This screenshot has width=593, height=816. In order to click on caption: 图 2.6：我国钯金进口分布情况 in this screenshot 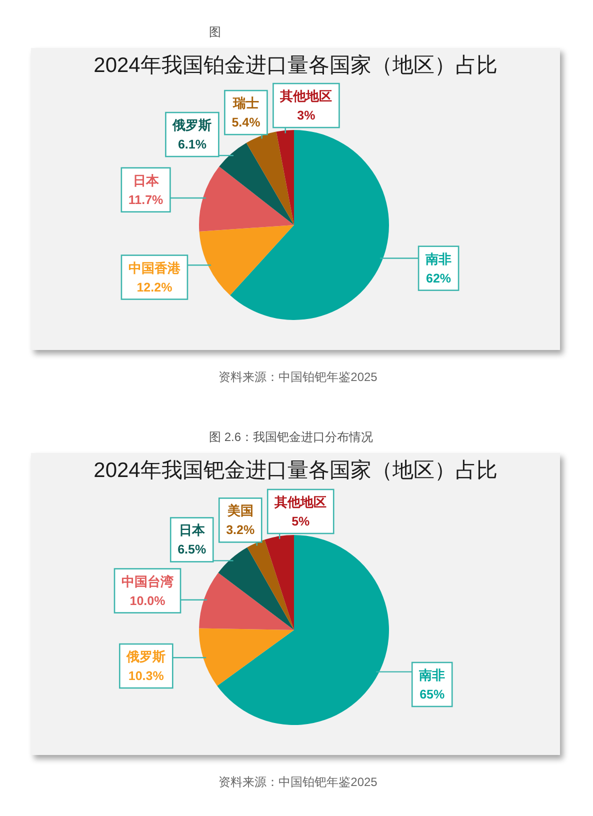, I will do `click(291, 437)`.